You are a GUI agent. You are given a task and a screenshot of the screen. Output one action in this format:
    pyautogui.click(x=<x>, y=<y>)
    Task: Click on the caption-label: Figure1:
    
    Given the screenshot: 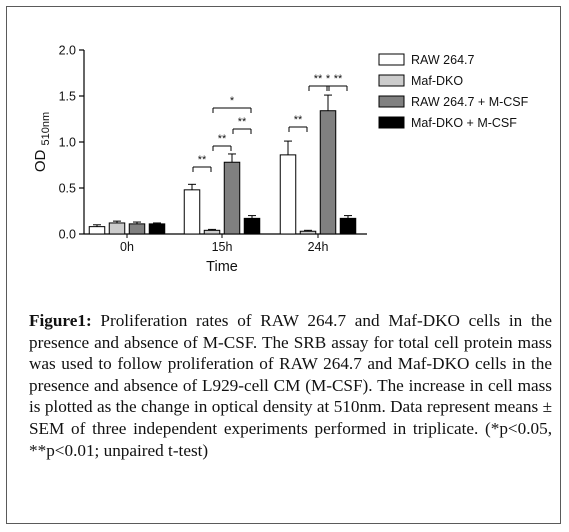 What is the action you would take?
    pyautogui.click(x=60, y=320)
    